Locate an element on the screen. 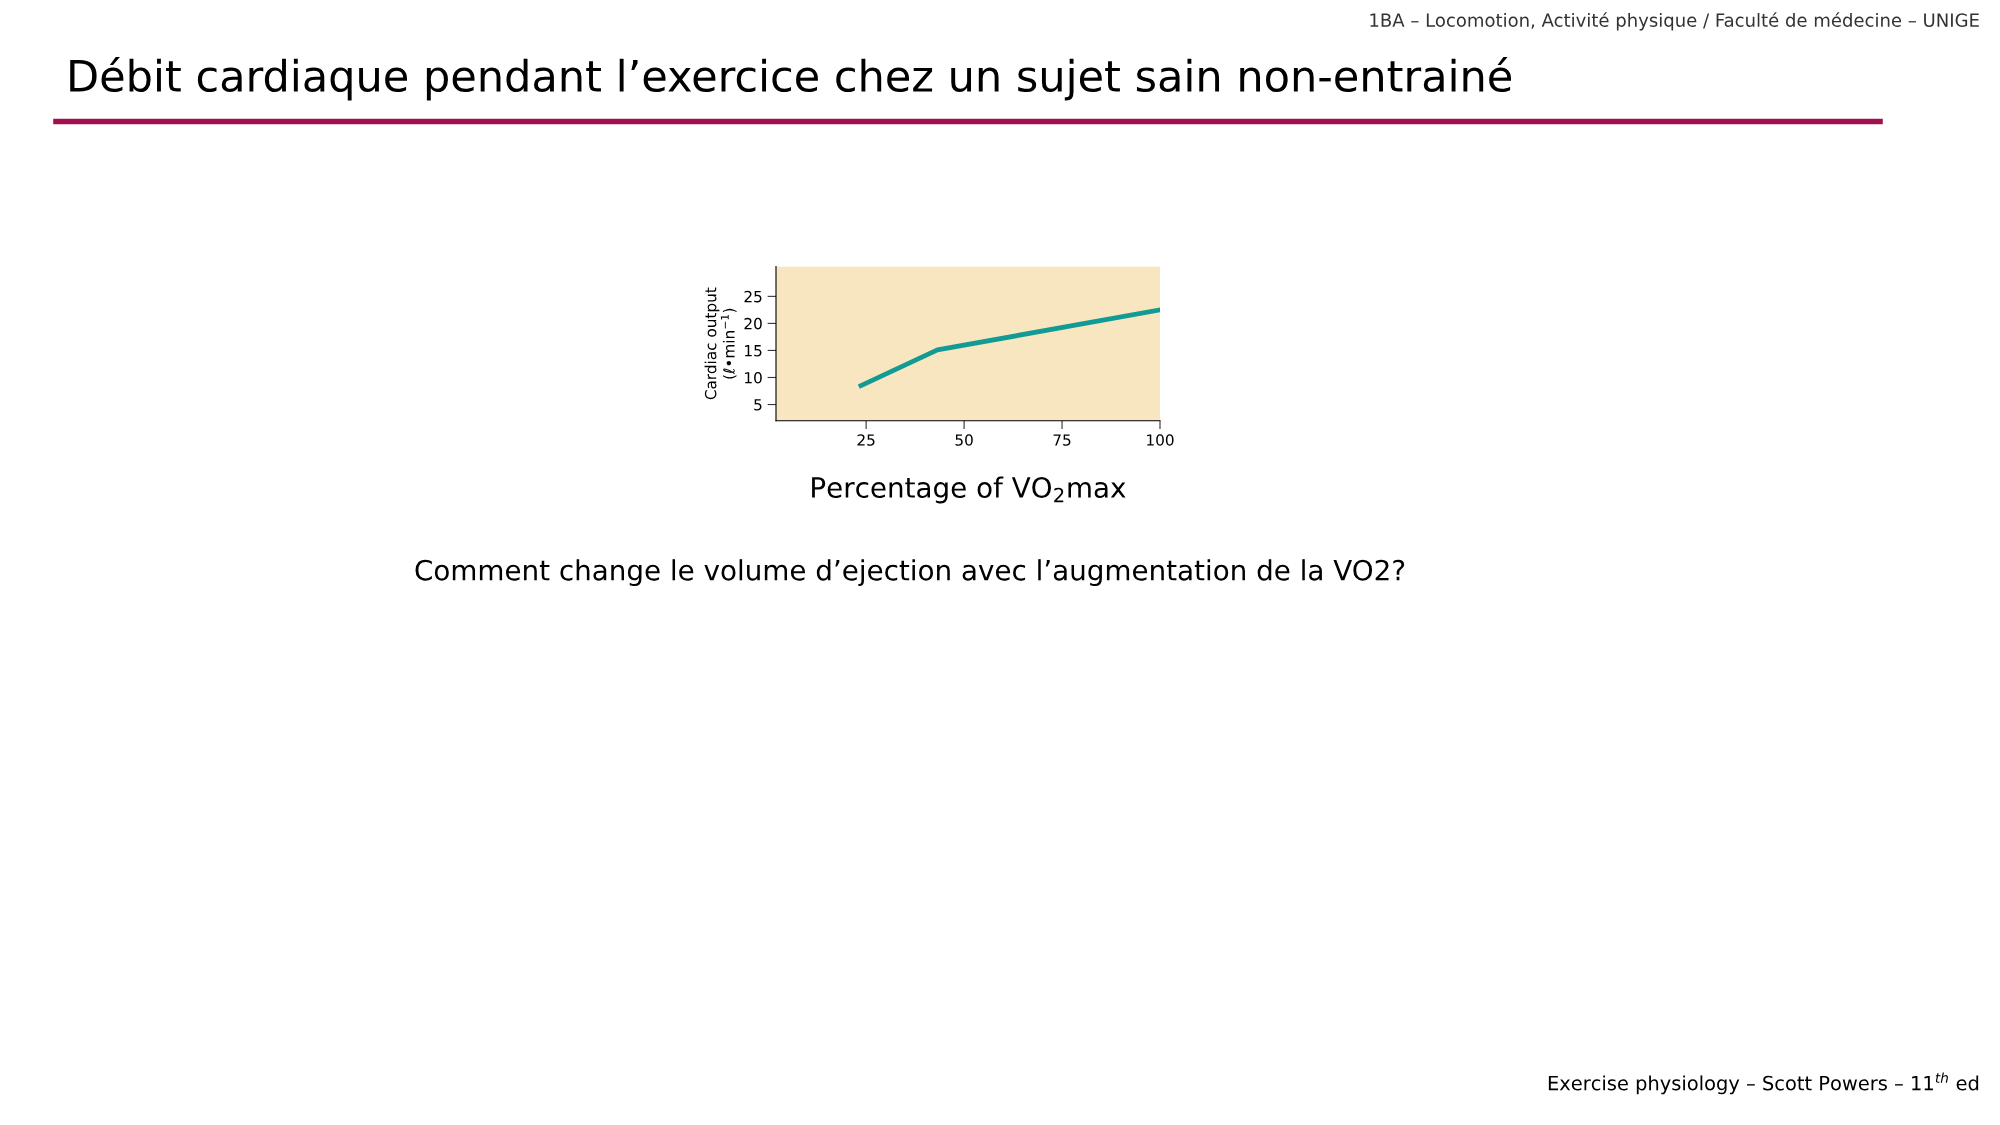 This screenshot has width=2000, height=1125. text: Comment change le volume d’ejection avec l’augmentation de la VO2? is located at coordinates (910, 573).